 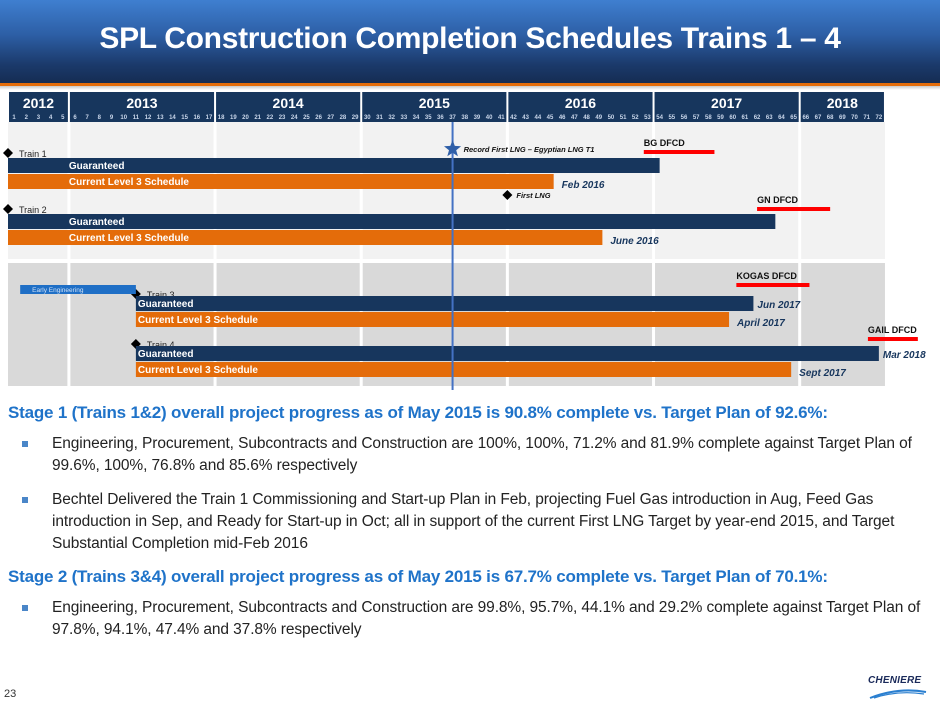 What do you see at coordinates (440, 118) in the screenshot?
I see `month-tick-label: 36` at bounding box center [440, 118].